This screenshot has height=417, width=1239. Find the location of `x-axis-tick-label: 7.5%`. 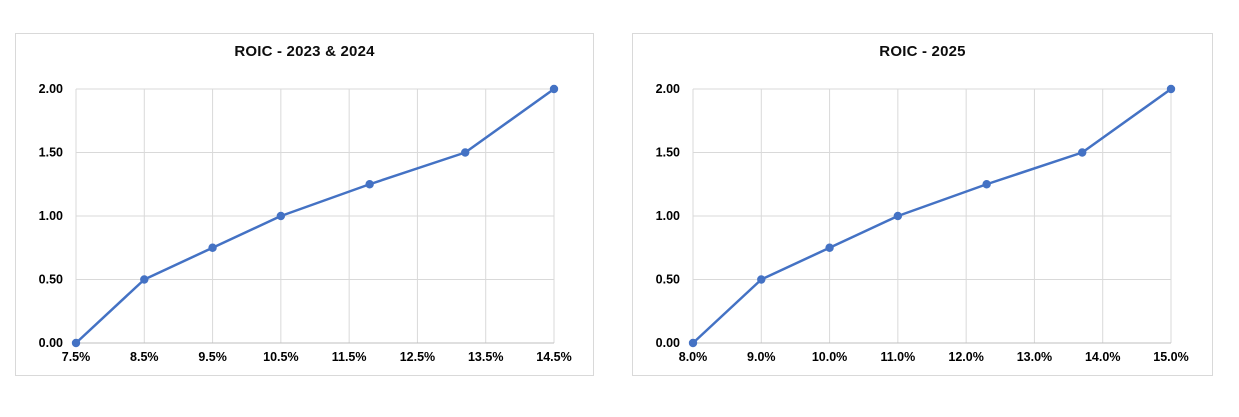

x-axis-tick-label: 7.5% is located at coordinates (76, 357).